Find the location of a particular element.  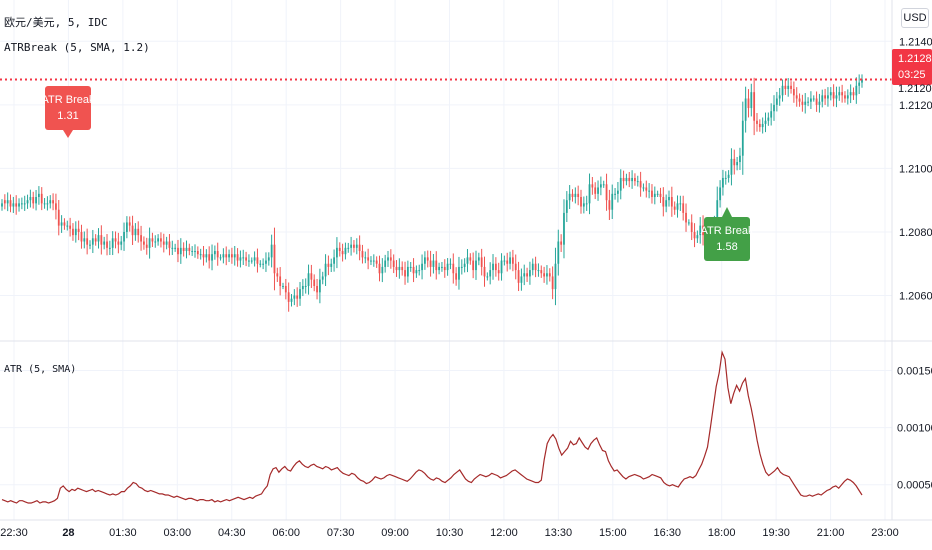

time-tick-label: 13:30 is located at coordinates (559, 533).